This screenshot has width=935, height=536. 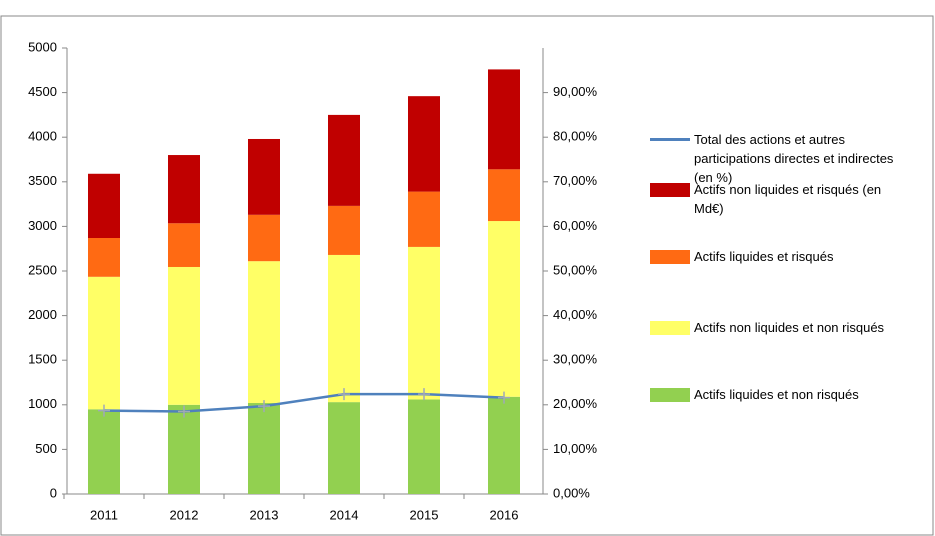 I want to click on legend-label: Actifs liquides et risqués, so click(x=764, y=256).